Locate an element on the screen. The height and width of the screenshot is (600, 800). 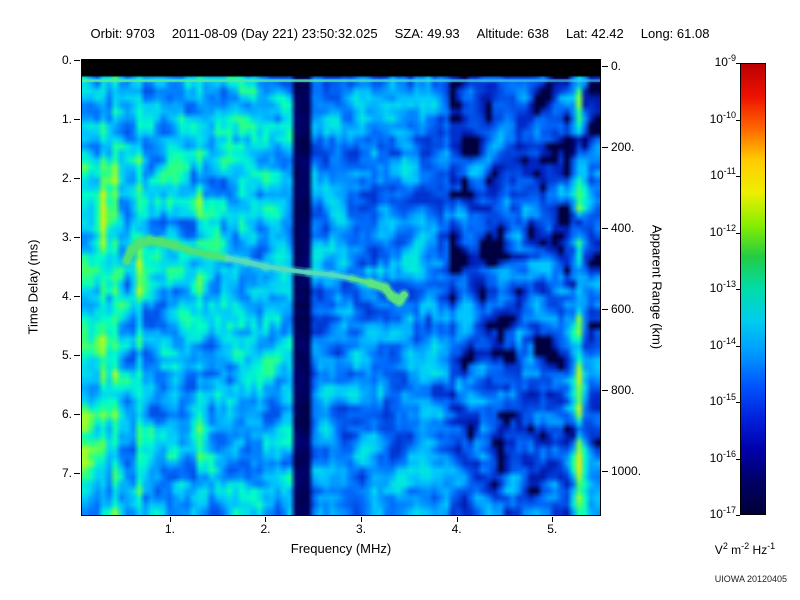
x-tick-label: 5. is located at coordinates (552, 529).